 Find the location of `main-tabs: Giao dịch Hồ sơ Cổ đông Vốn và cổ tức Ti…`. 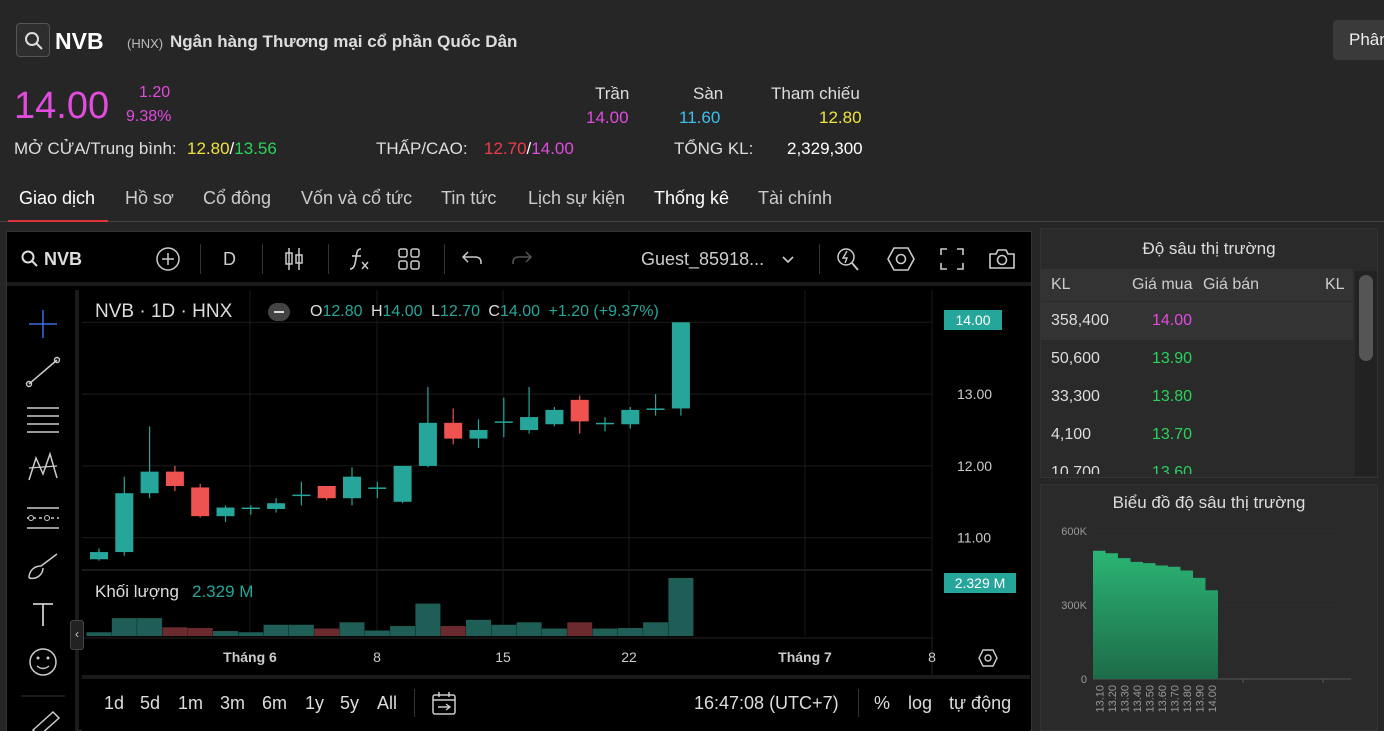

main-tabs: Giao dịch Hồ sơ Cổ đông Vốn và cổ tức Ti… is located at coordinates (692, 200).